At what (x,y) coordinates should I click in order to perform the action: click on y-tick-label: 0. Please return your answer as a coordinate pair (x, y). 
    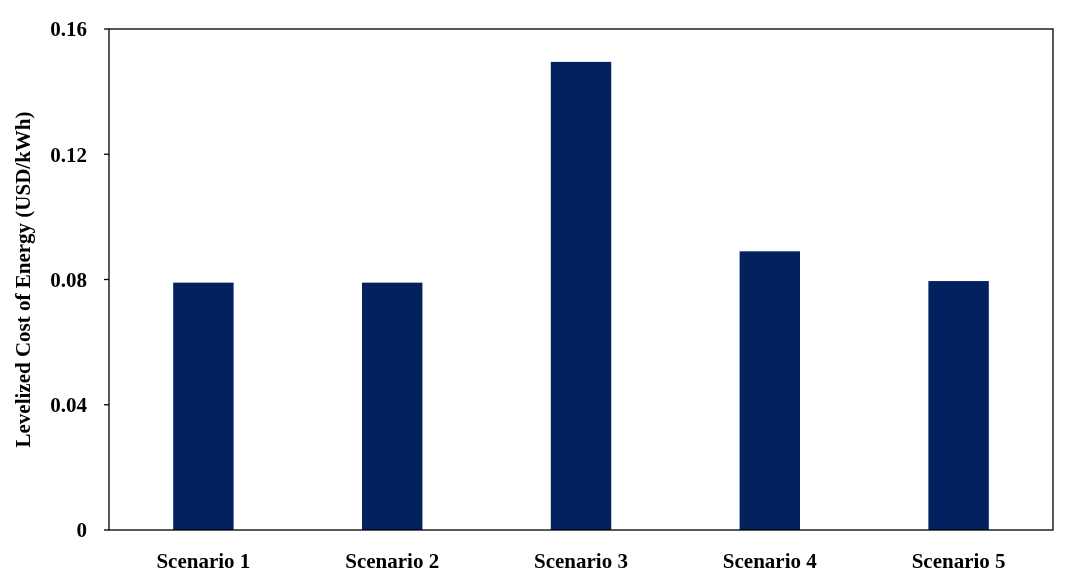
    Looking at the image, I should click on (81, 530).